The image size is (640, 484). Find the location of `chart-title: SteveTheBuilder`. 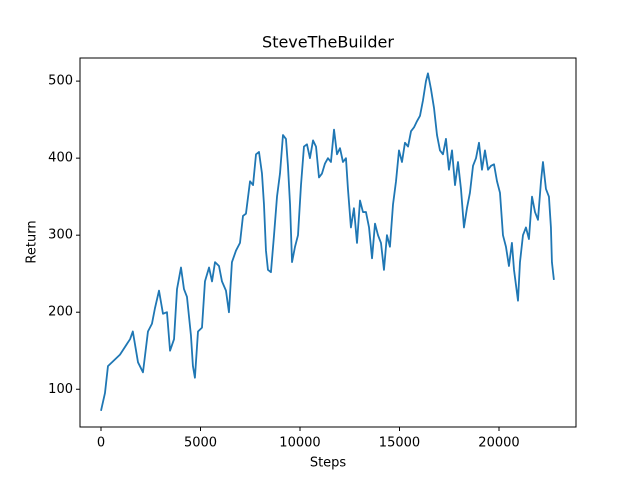

chart-title: SteveTheBuilder is located at coordinates (328, 42).